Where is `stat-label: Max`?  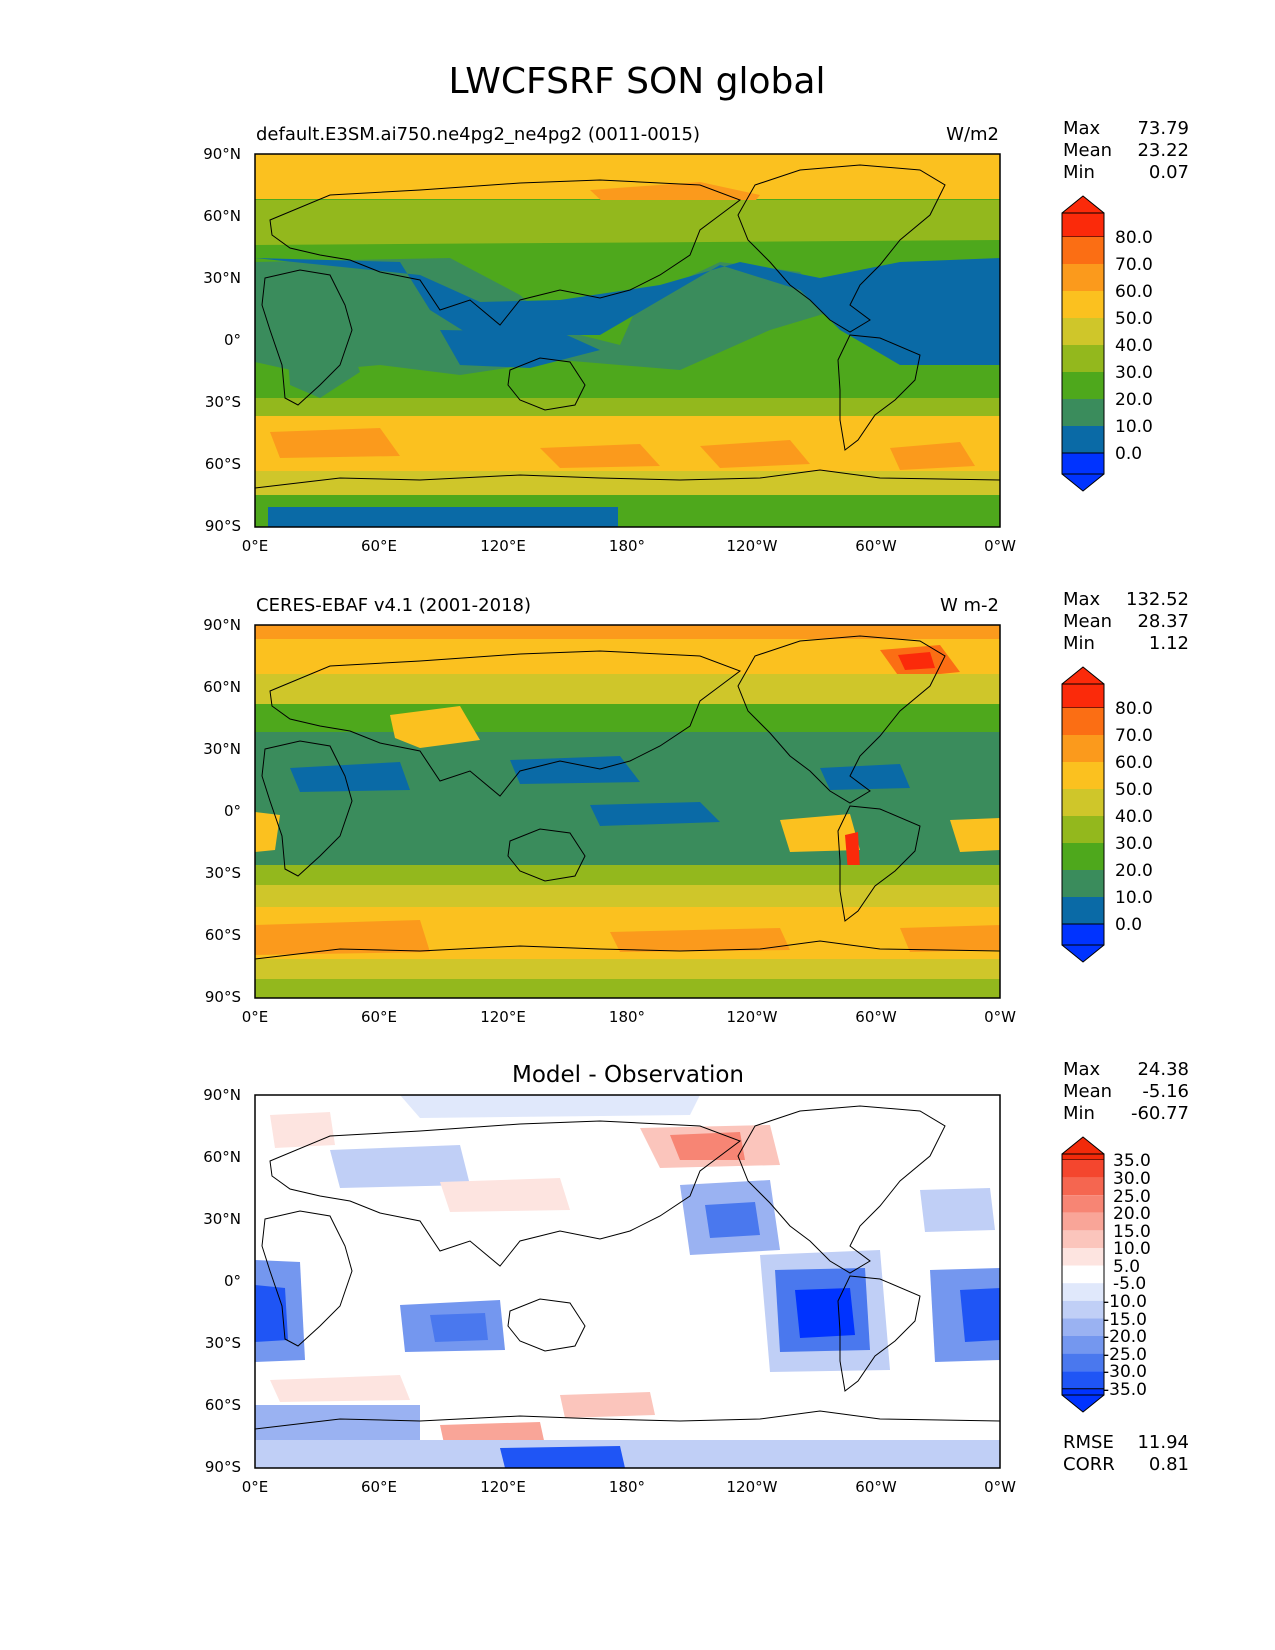
stat-label: Max is located at coordinates (1082, 599).